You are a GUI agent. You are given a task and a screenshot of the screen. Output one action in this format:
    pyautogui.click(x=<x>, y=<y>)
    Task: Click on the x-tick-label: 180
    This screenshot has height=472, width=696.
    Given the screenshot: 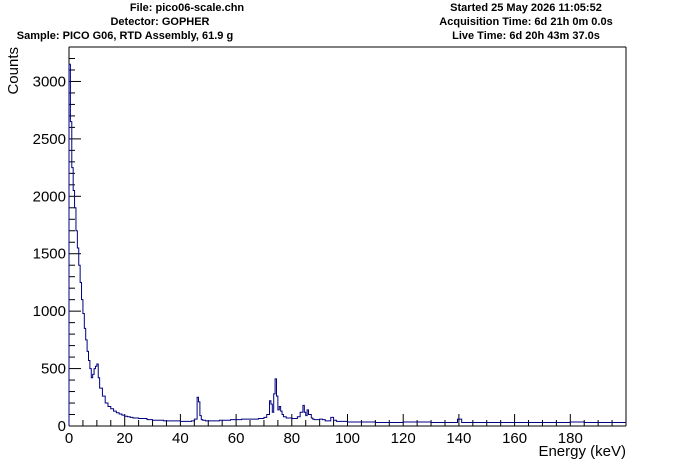 What is the action you would take?
    pyautogui.click(x=570, y=438)
    